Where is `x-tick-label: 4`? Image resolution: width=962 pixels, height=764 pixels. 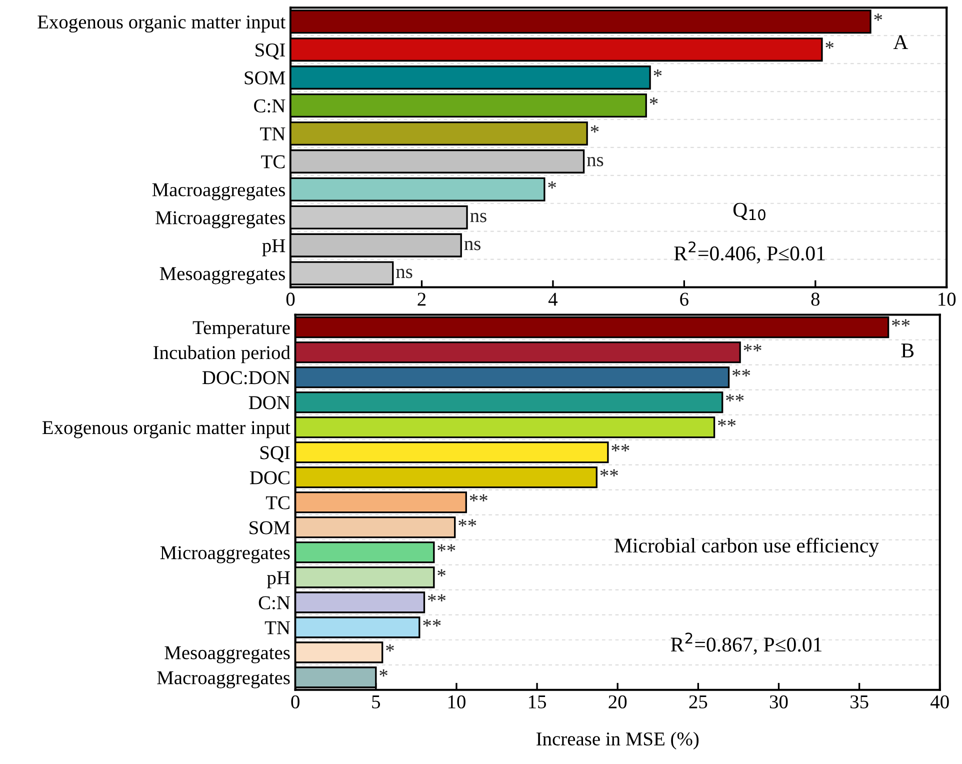 x-tick-label: 4 is located at coordinates (553, 299).